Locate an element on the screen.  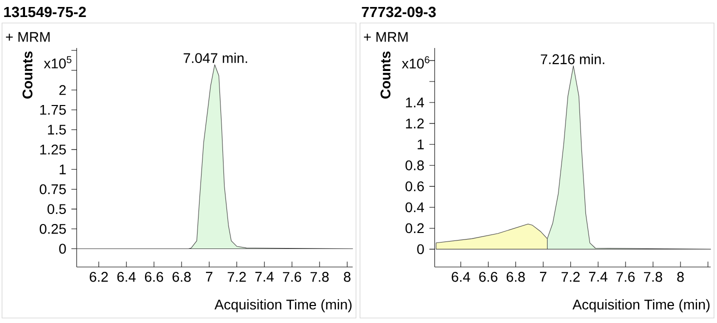
y-tick-label: 0.2 is located at coordinates (415, 228).